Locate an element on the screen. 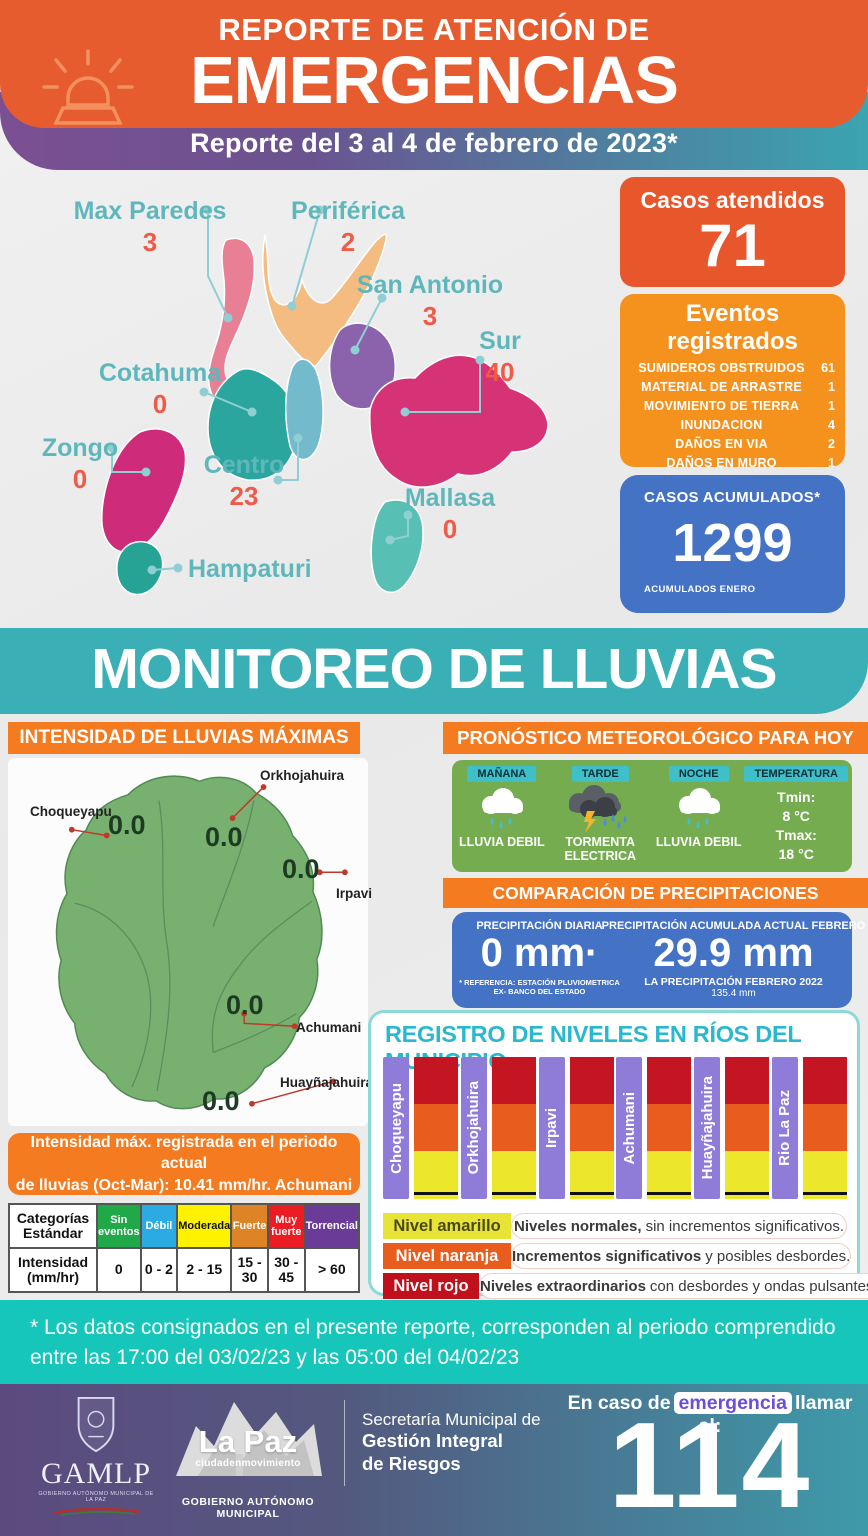 The image size is (868, 1536). river-name-bar: Orkhojahuira is located at coordinates (473, 1128).